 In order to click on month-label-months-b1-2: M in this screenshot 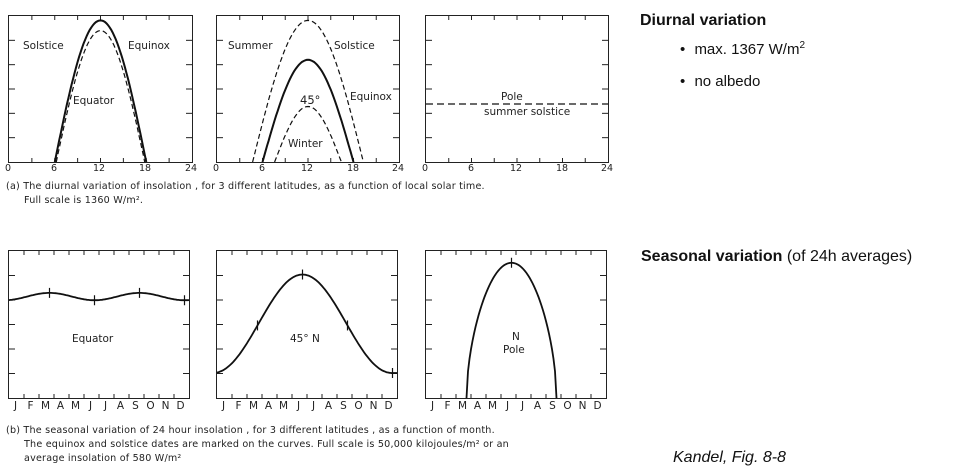, I will do `click(45, 406)`.